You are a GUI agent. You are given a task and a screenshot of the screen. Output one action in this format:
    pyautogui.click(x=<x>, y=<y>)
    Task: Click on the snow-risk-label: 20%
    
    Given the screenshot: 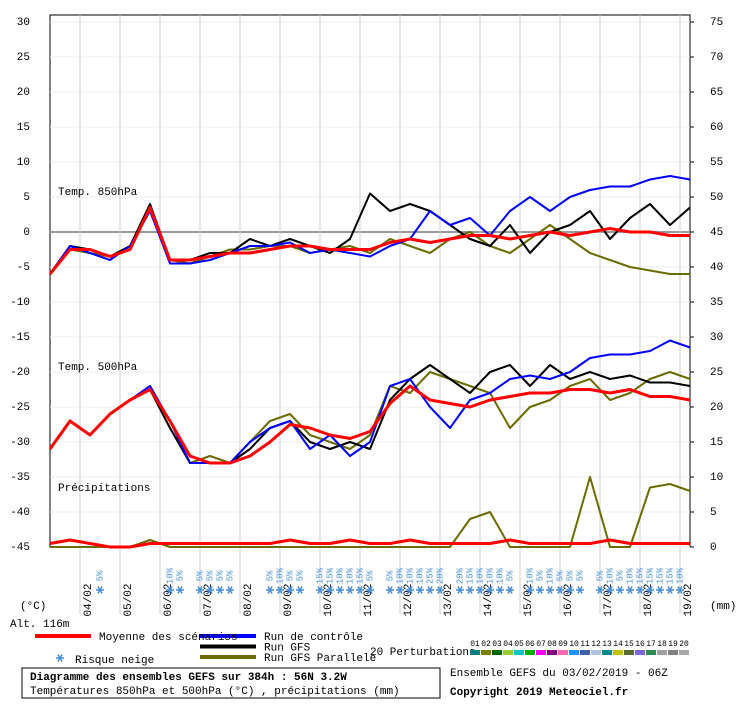 What is the action you would take?
    pyautogui.click(x=460, y=575)
    